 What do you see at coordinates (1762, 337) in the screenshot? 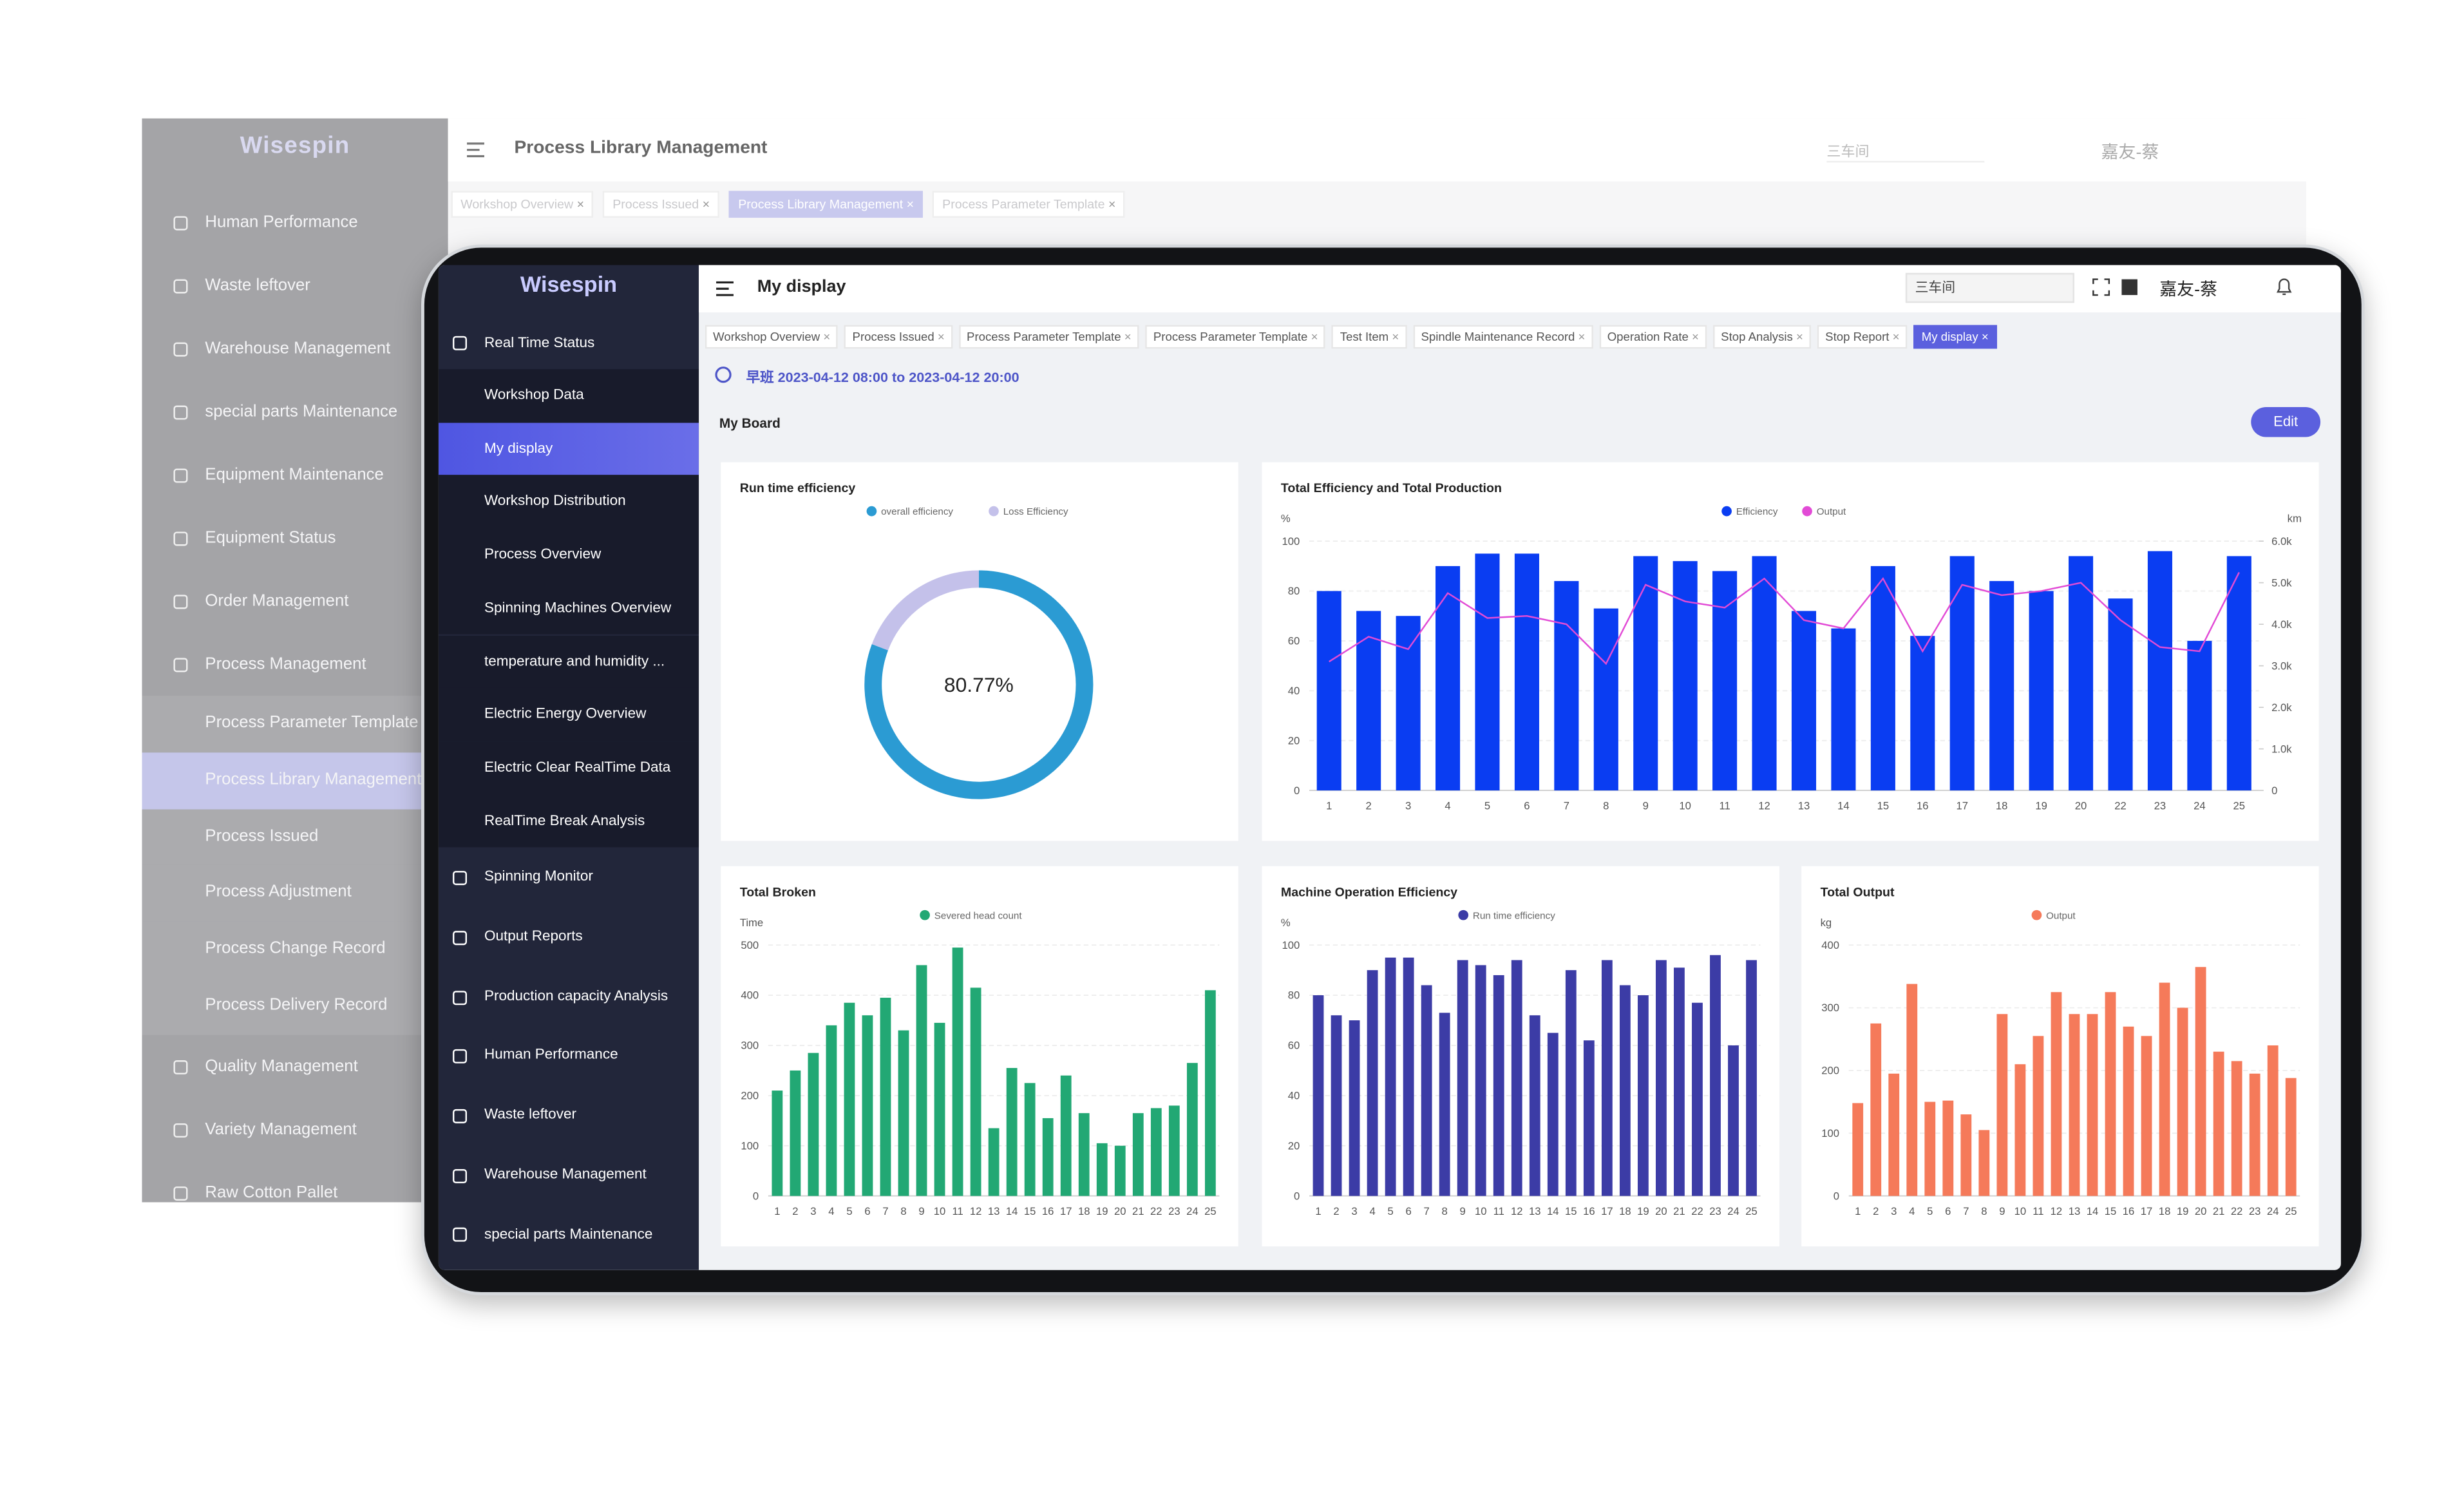
I see `tab: Stop Analysis` at bounding box center [1762, 337].